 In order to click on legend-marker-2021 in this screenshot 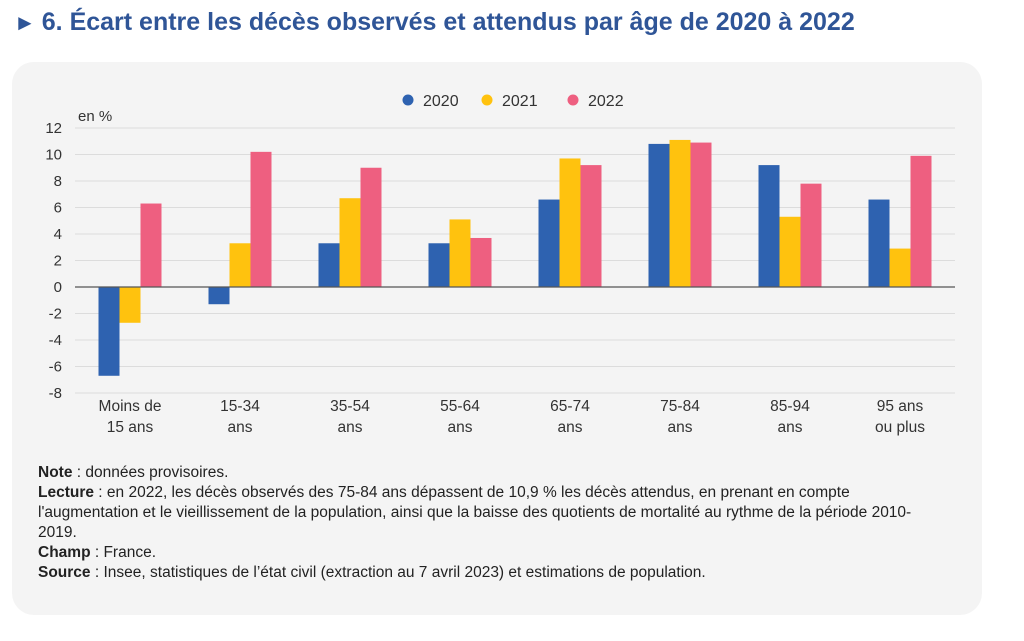, I will do `click(487, 100)`.